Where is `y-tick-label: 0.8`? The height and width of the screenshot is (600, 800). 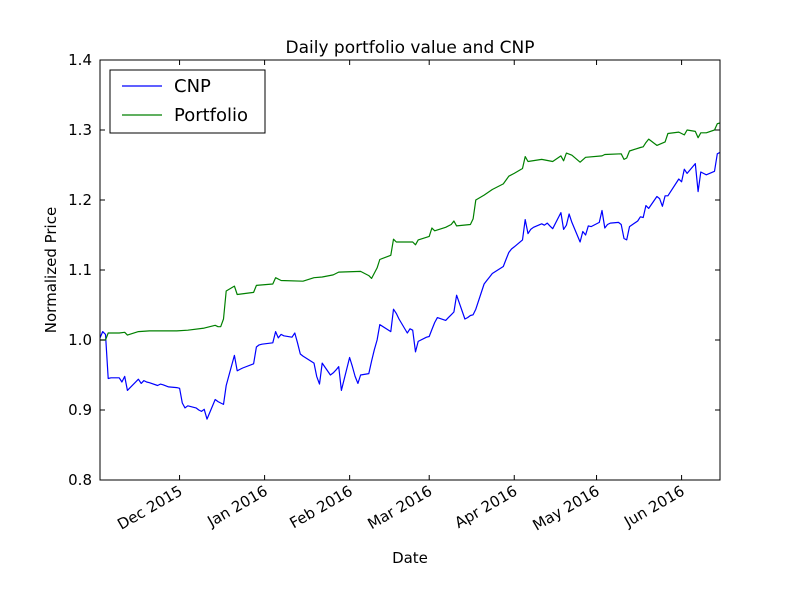 y-tick-label: 0.8 is located at coordinates (80, 480).